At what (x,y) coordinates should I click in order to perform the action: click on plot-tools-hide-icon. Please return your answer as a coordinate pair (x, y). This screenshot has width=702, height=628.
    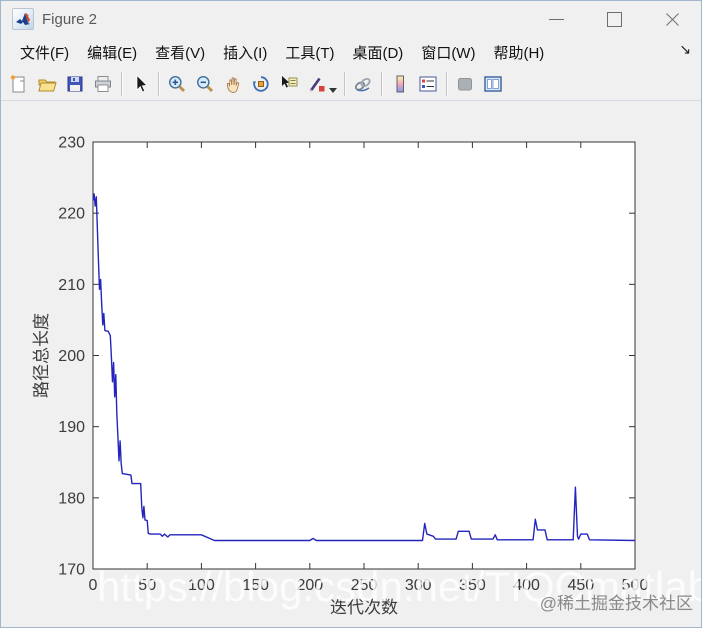
    Looking at the image, I should click on (465, 83).